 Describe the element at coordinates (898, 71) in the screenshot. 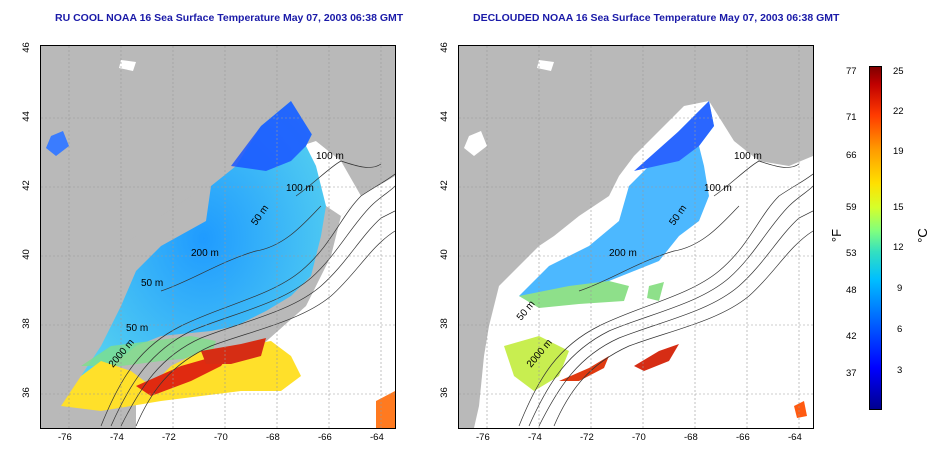

I see `colorbar-c-tick: 25` at that location.